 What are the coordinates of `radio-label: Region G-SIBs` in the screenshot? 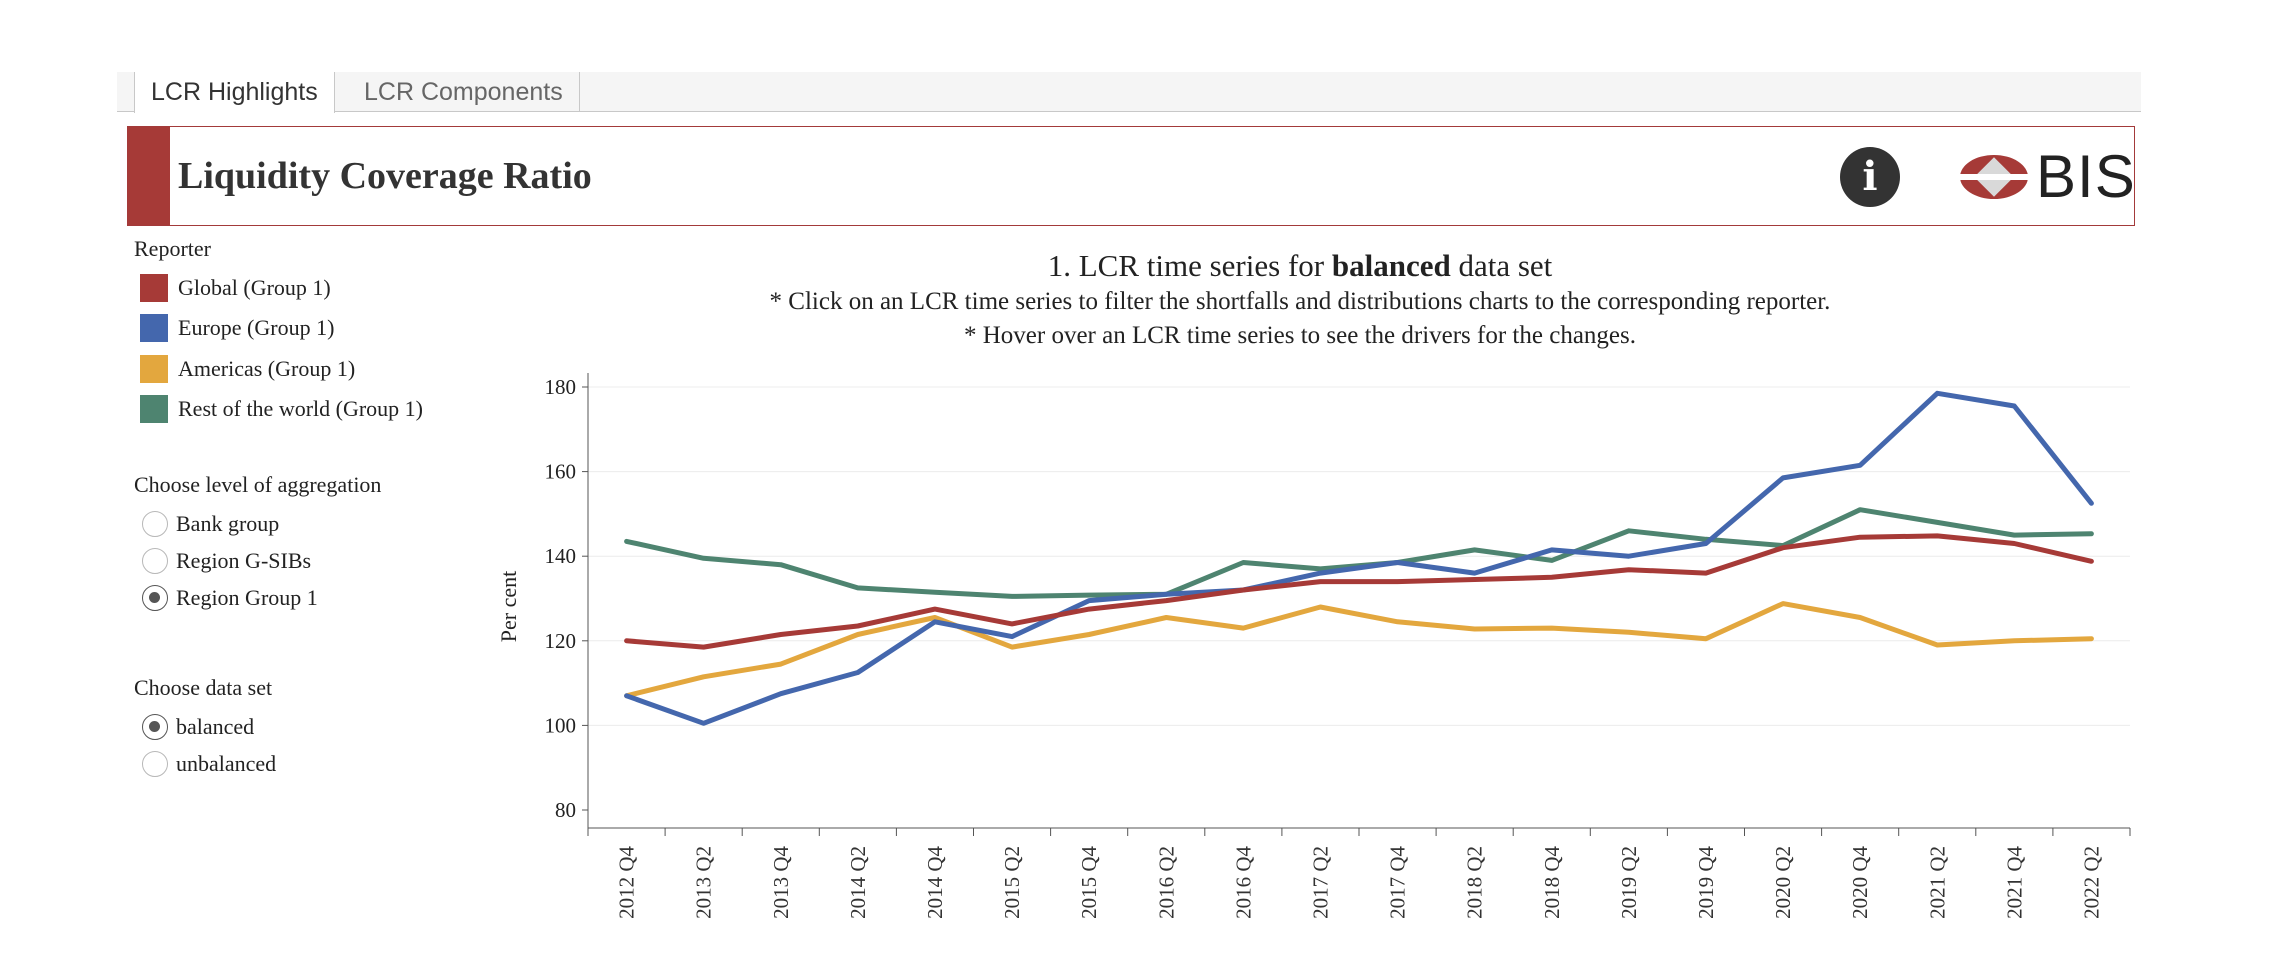 It's located at (244, 560).